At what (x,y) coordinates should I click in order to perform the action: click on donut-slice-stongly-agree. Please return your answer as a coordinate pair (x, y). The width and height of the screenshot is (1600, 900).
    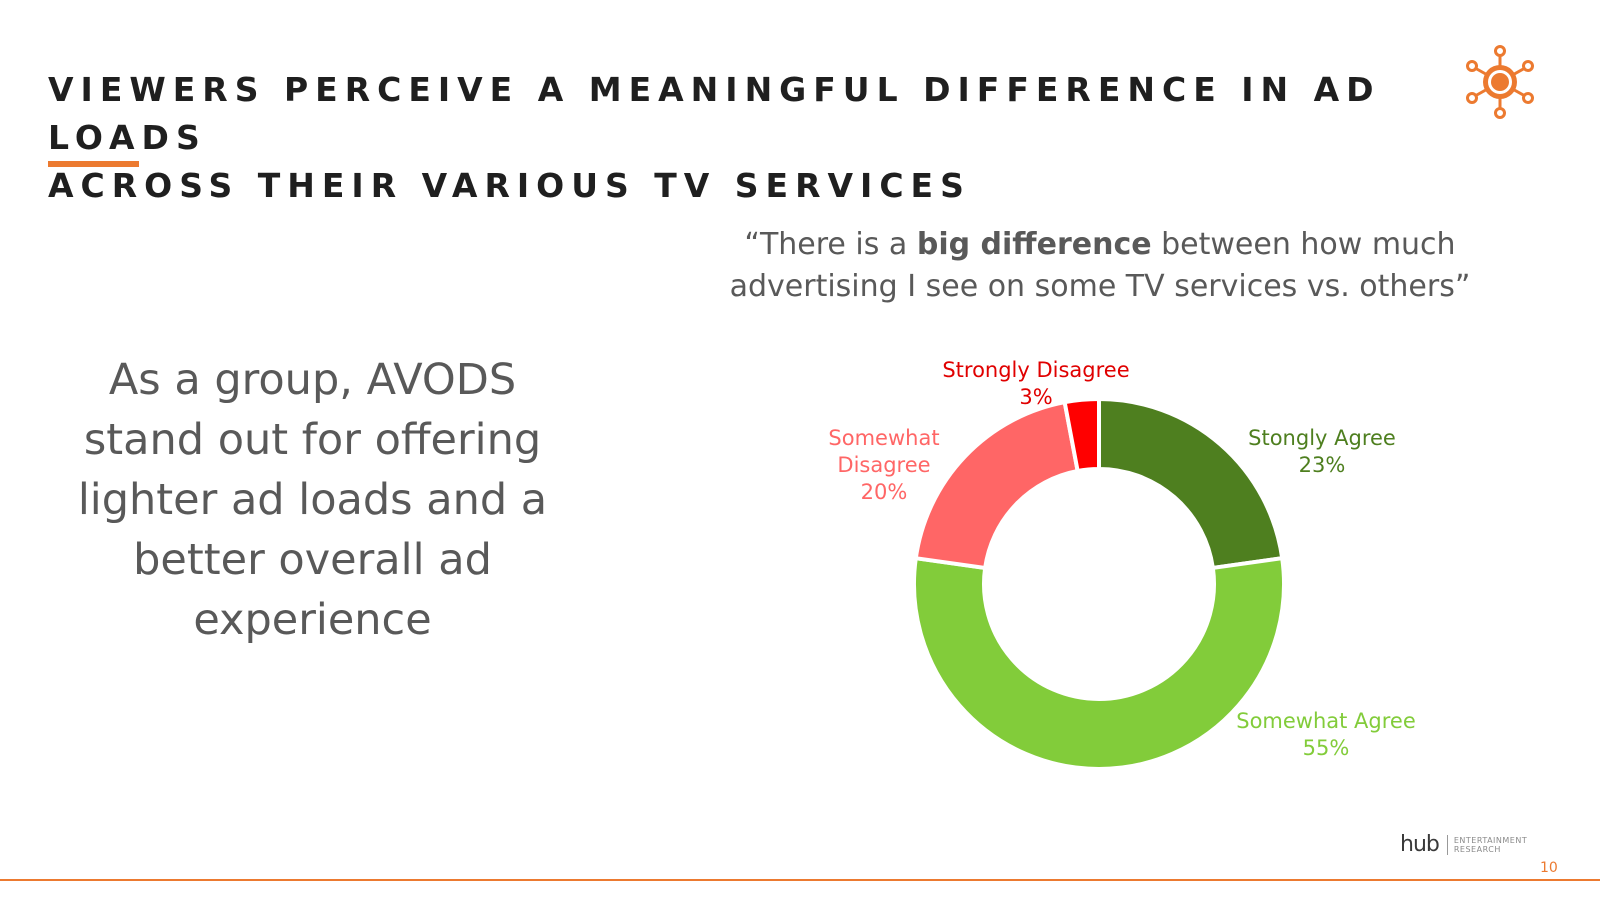
    Looking at the image, I should click on (1191, 483).